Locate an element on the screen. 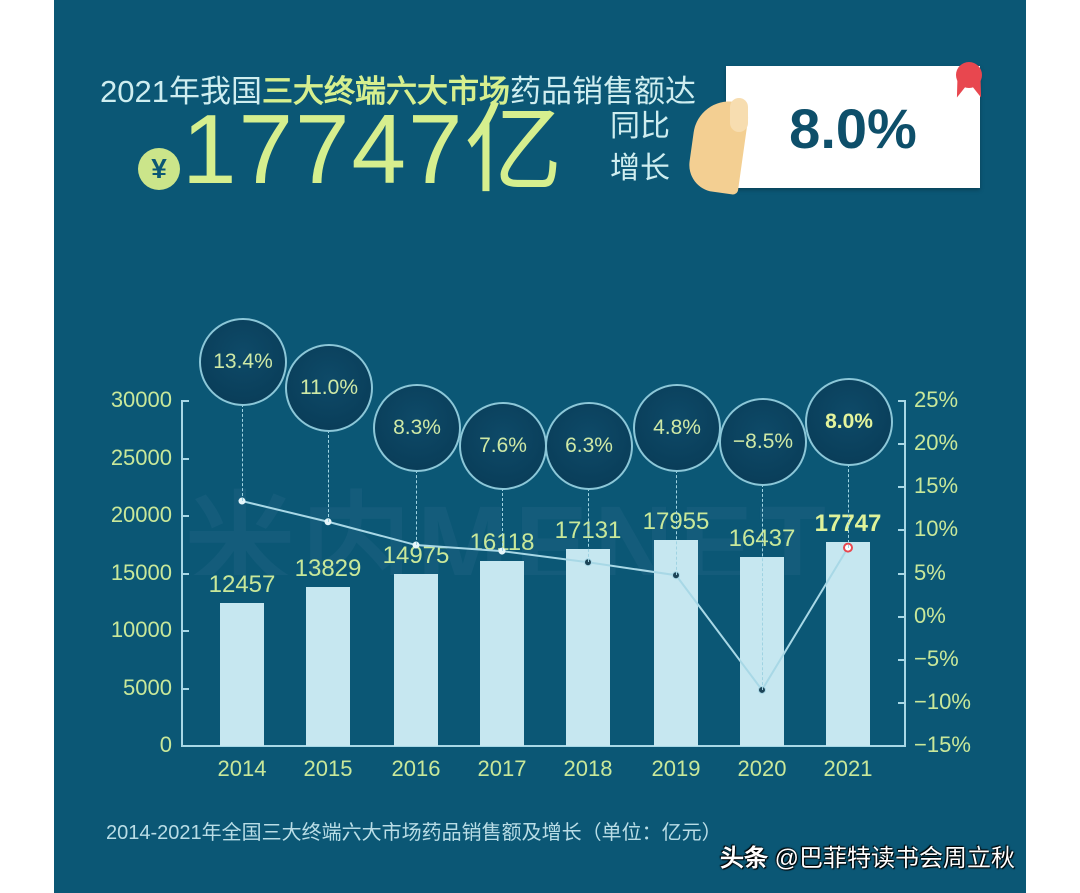 Image resolution: width=1080 pixels, height=893 pixels. credit-source: 头条 is located at coordinates (744, 858).